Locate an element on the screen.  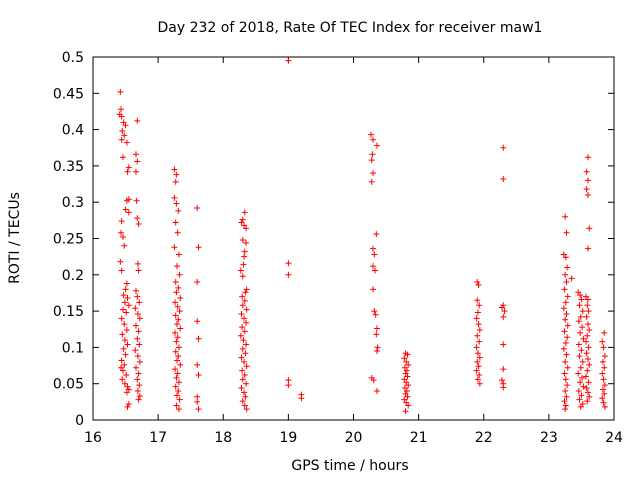
y-axis-label: ROTI / TECUs is located at coordinates (15, 238).